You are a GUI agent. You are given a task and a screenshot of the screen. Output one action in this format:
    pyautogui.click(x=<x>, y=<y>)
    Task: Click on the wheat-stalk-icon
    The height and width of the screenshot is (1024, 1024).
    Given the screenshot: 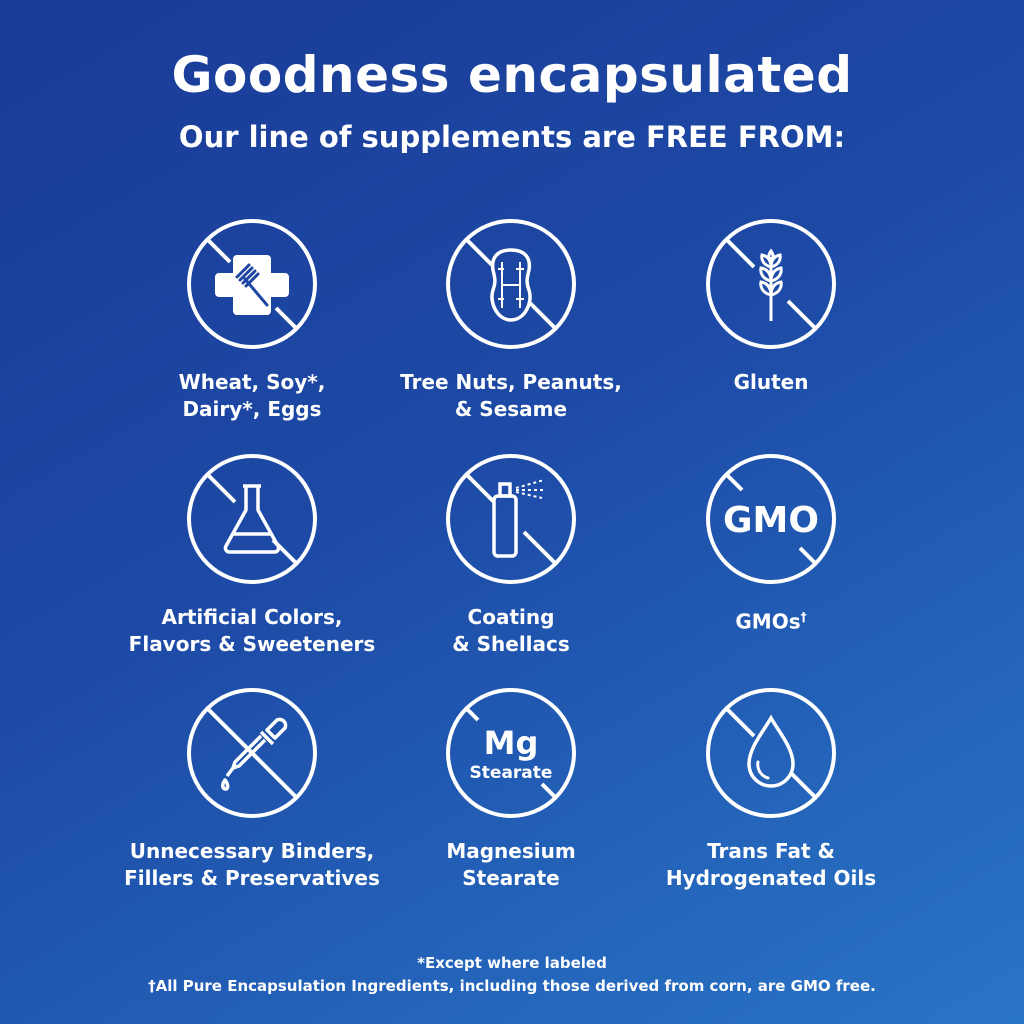 What is the action you would take?
    pyautogui.click(x=771, y=284)
    